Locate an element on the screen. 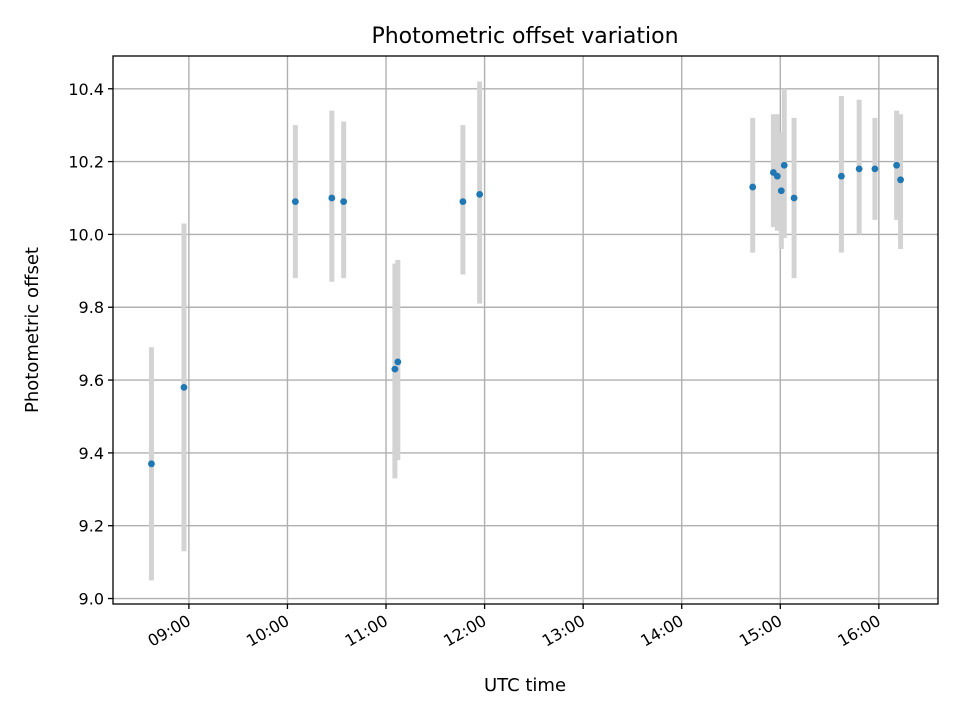 This screenshot has height=720, width=960. y-tick-label: 9.4 is located at coordinates (91, 453).